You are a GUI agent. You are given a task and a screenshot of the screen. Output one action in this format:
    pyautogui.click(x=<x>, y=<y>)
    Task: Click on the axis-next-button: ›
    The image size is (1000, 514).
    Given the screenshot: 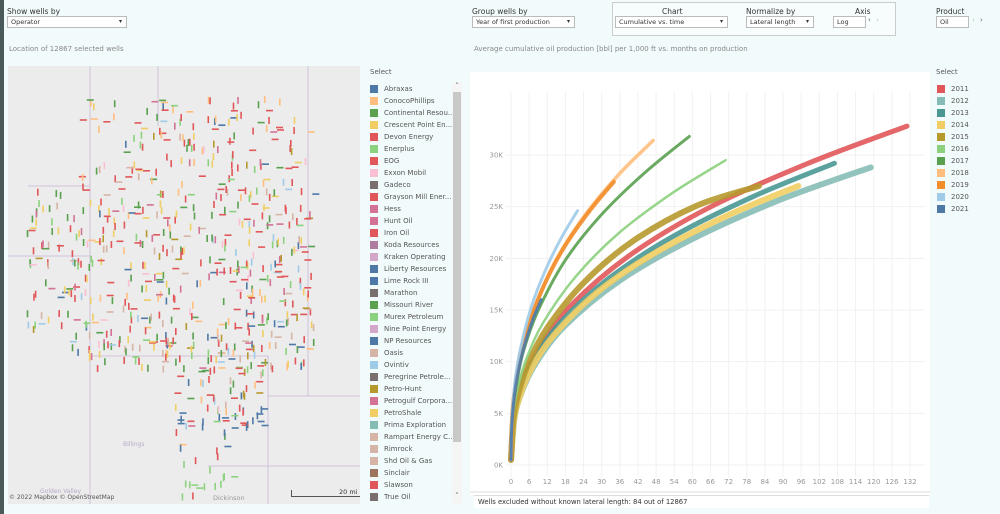 What is the action you would take?
    pyautogui.click(x=877, y=20)
    